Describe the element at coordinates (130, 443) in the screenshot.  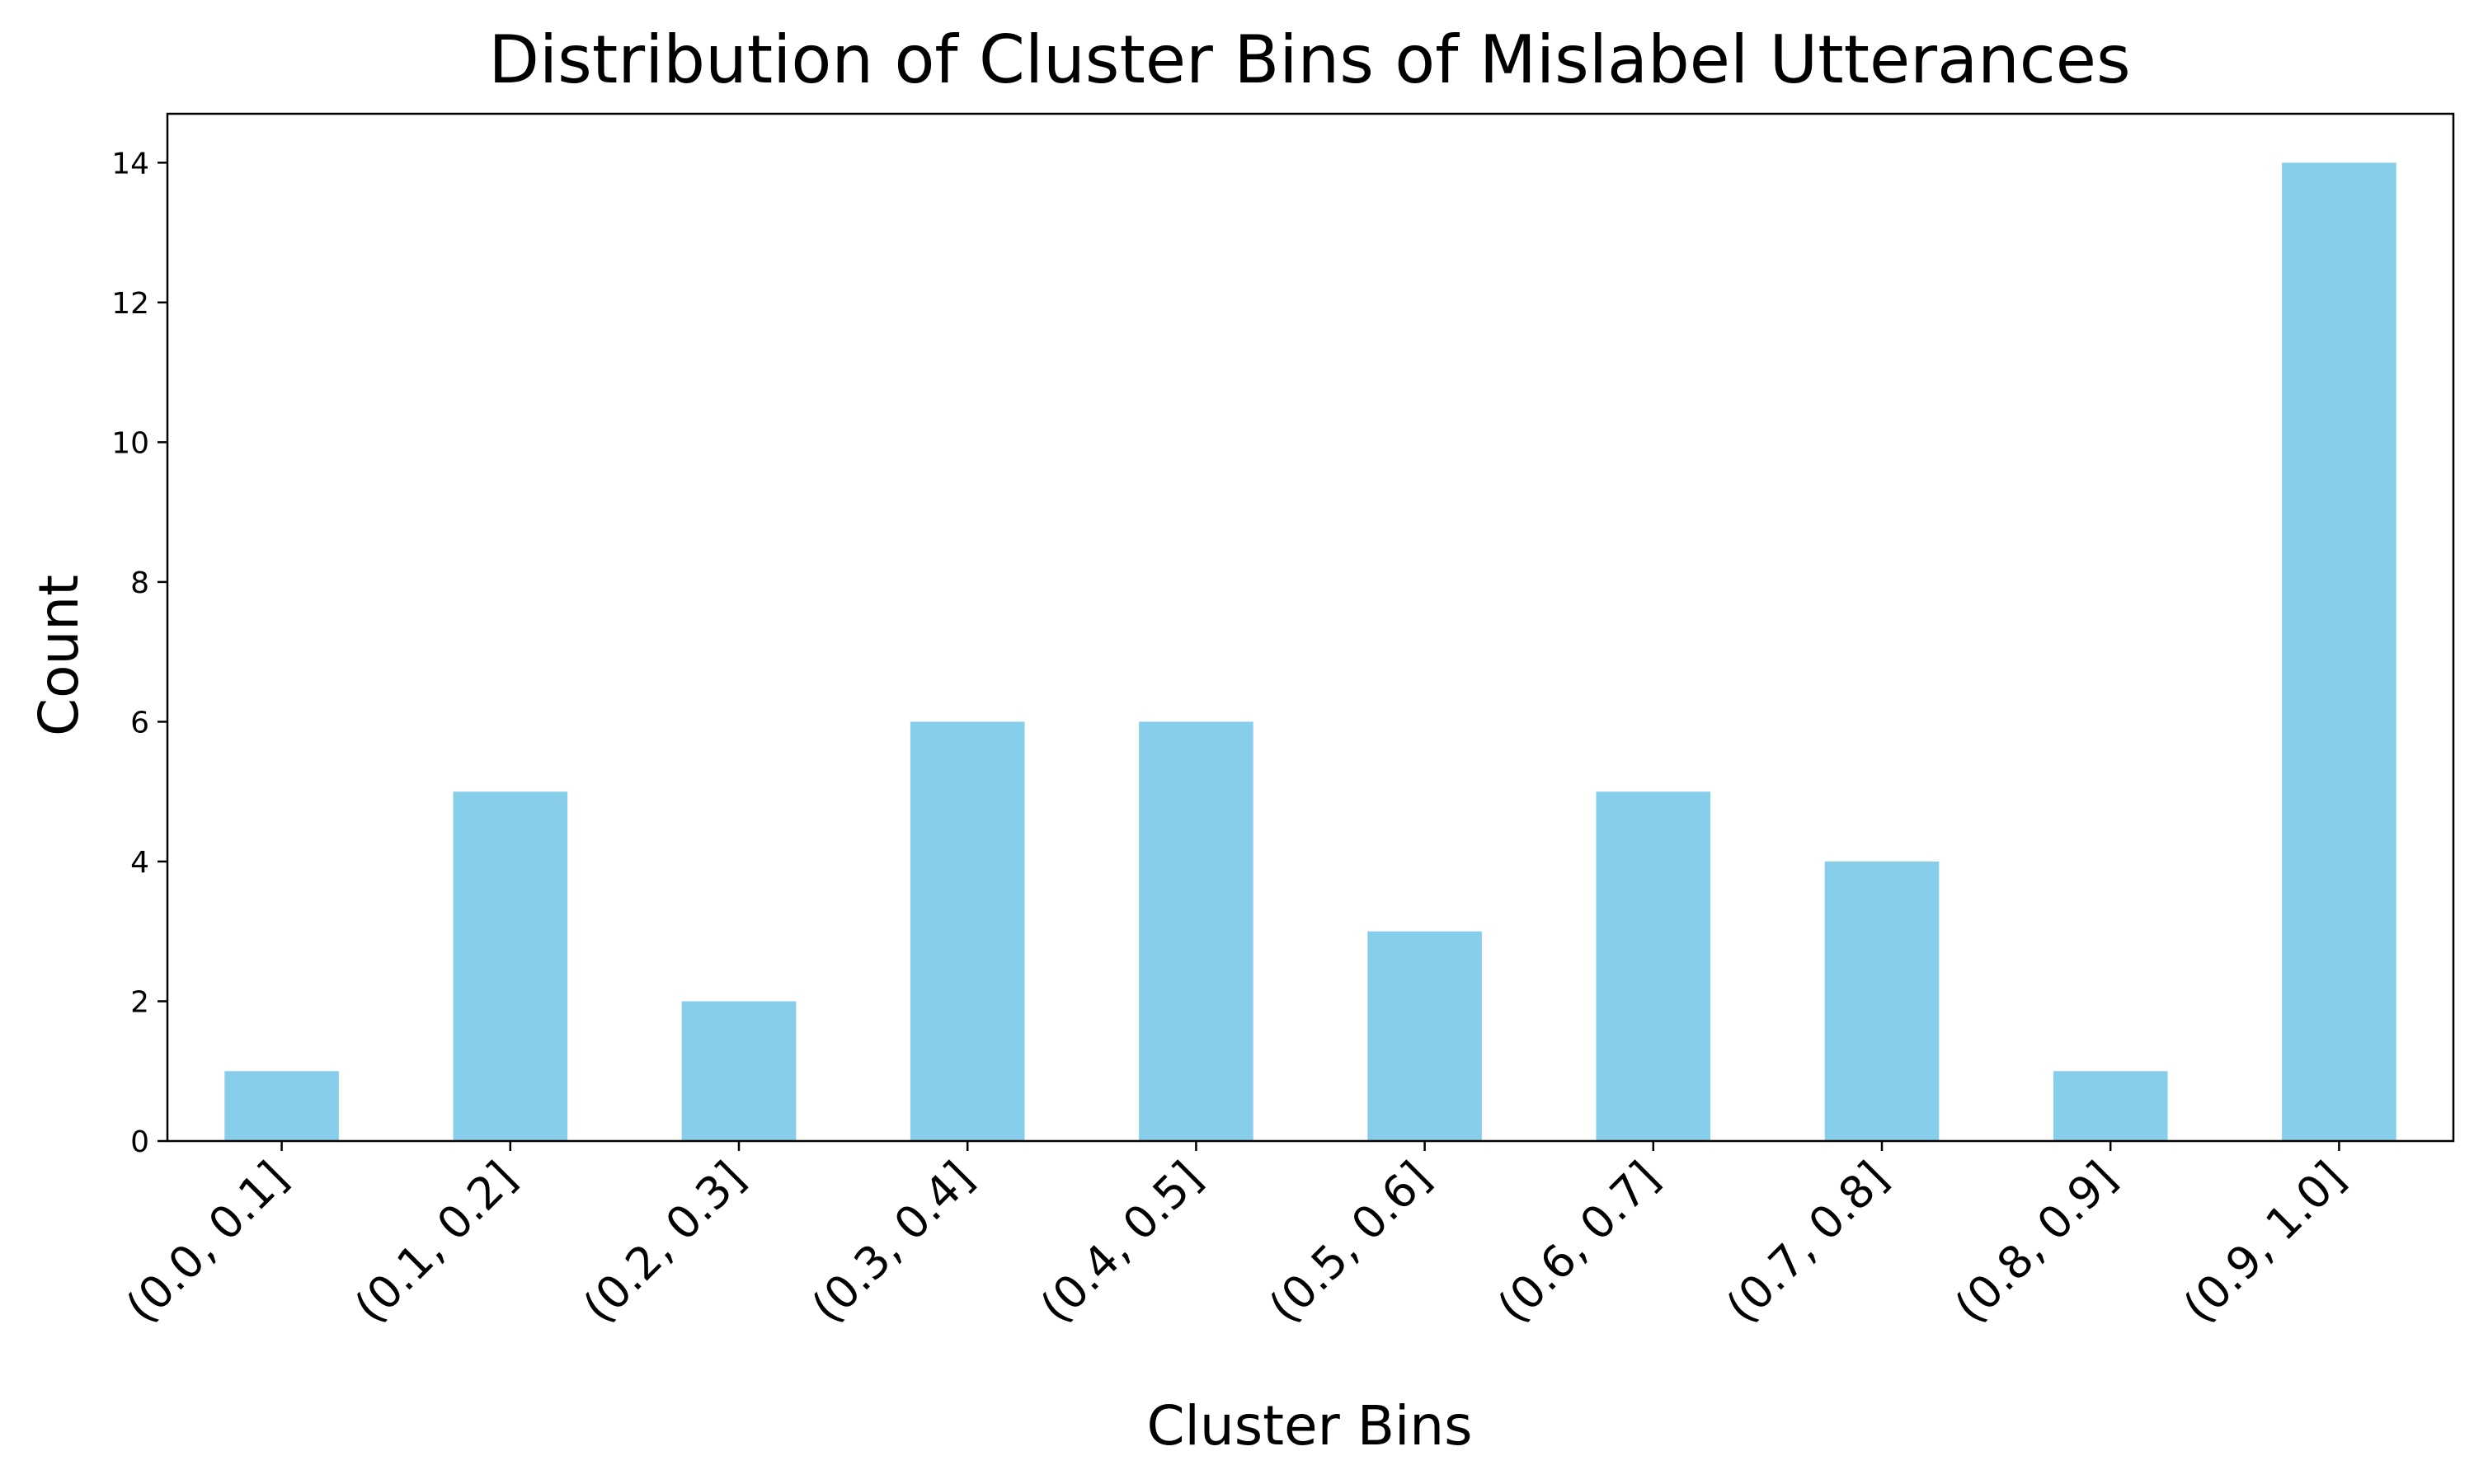
I see `y-tick-label-5: 10` at that location.